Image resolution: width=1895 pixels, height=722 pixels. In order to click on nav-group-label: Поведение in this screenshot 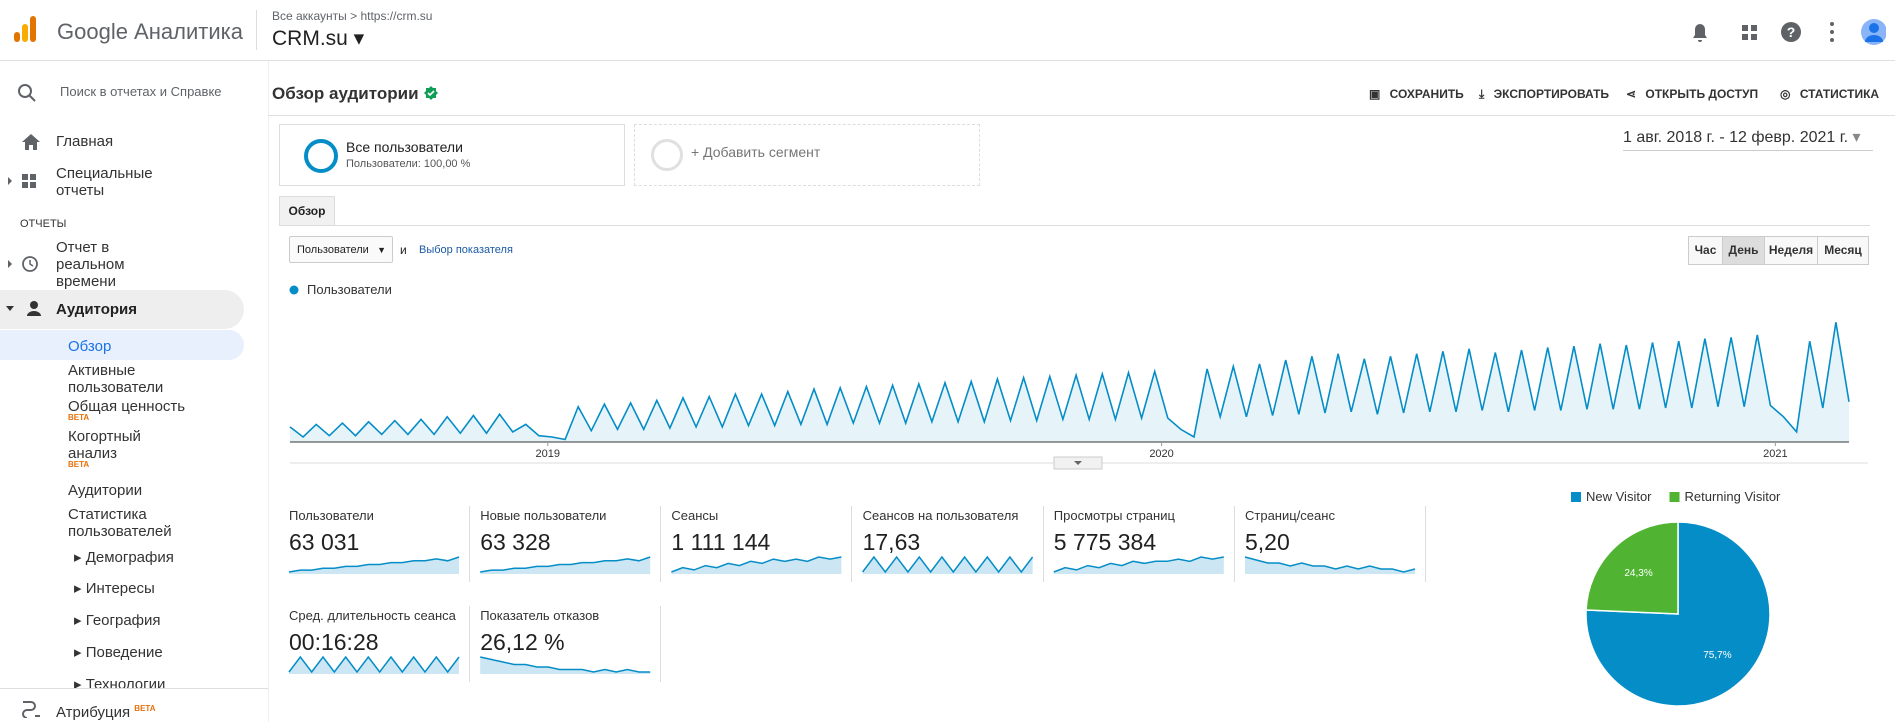, I will do `click(124, 652)`.